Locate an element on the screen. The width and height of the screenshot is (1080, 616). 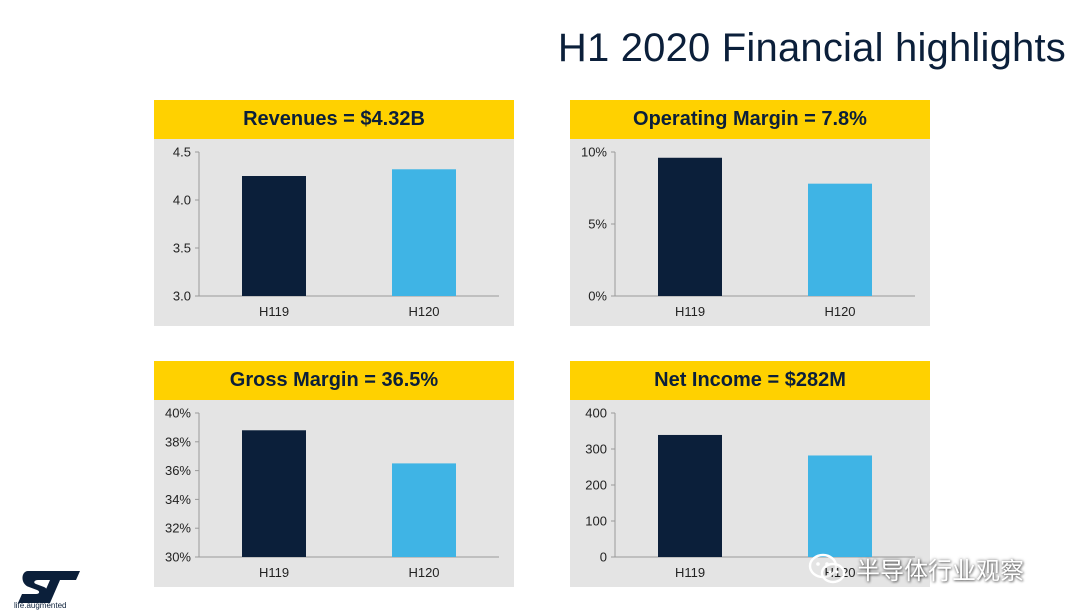
chart-title: Net Income = $282M is located at coordinates (750, 380).